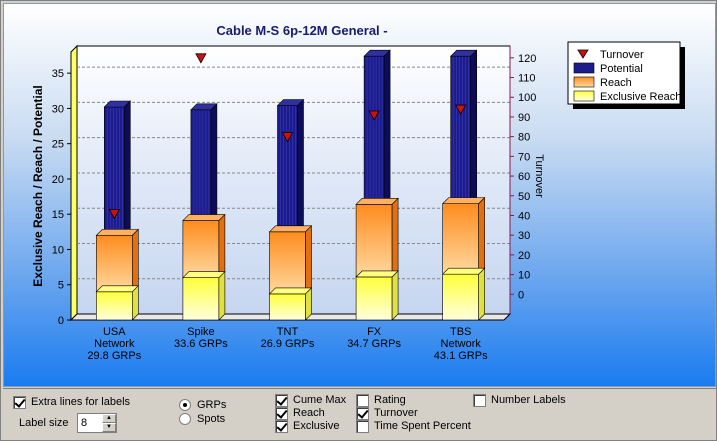 The image size is (717, 441). I want to click on exclusive-check-box, so click(281, 426).